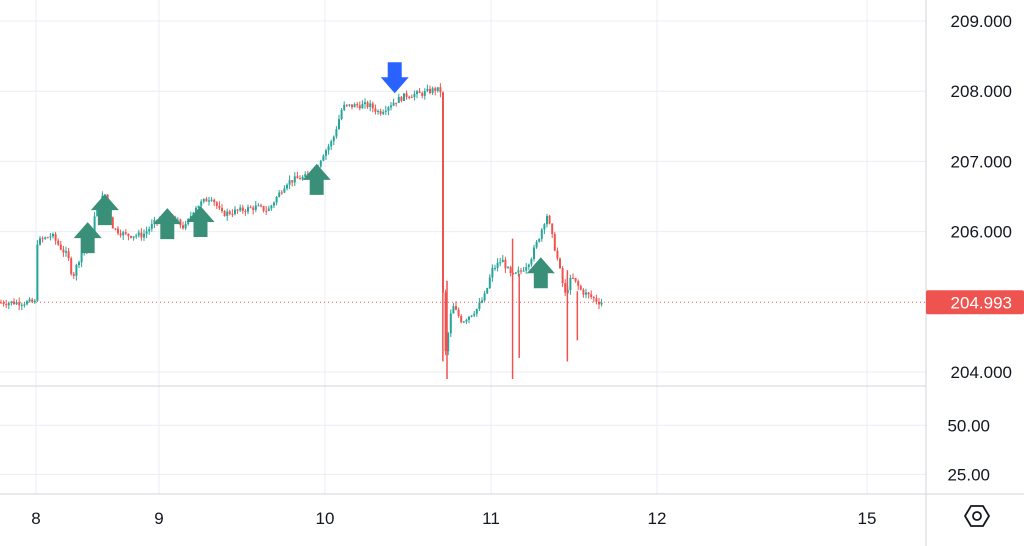 The image size is (1024, 546). What do you see at coordinates (453, 518) in the screenshot?
I see `time-axis: 8 9 10 11 12 15` at bounding box center [453, 518].